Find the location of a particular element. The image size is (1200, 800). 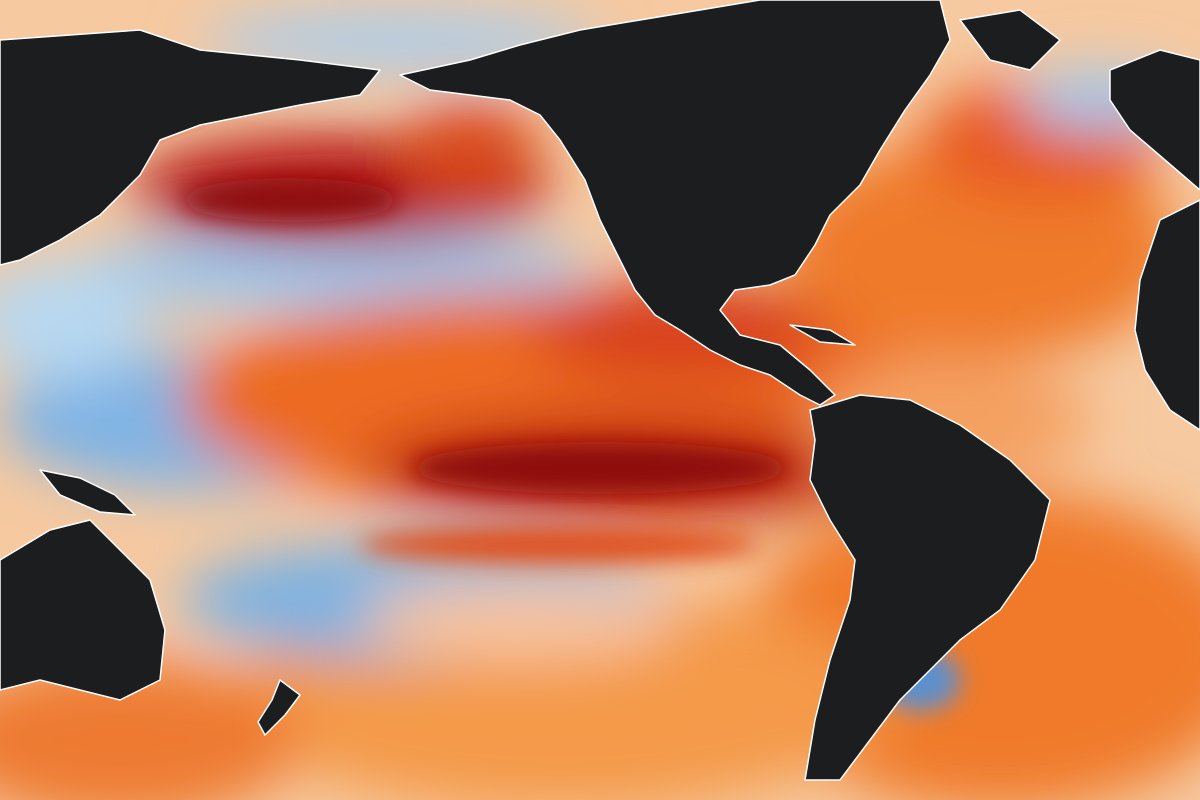

australia is located at coordinates (83, 610).